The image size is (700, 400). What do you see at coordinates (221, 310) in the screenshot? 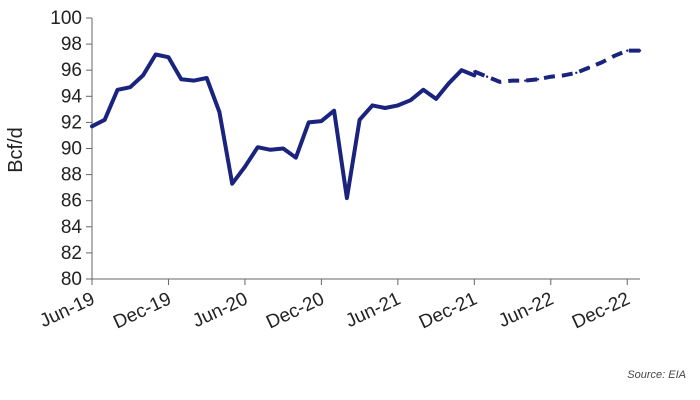
I see `x-tick-label: Jun-20` at bounding box center [221, 310].